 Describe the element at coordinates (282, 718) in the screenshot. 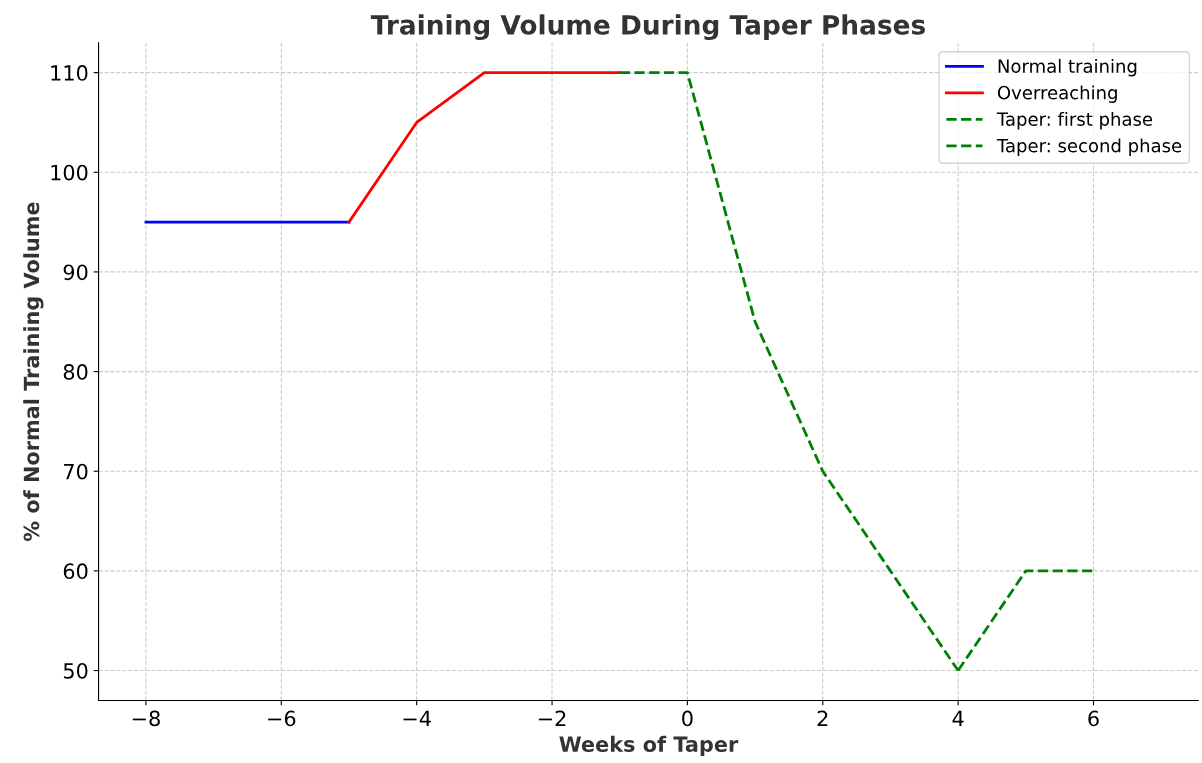

I see `x-tick-label: −6` at that location.